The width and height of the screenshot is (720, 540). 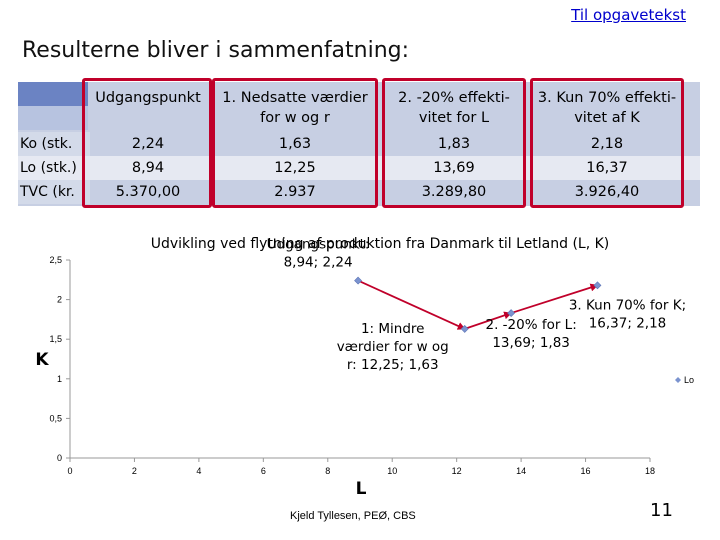 I want to click on table-cell: 2.937, so click(x=295, y=192).